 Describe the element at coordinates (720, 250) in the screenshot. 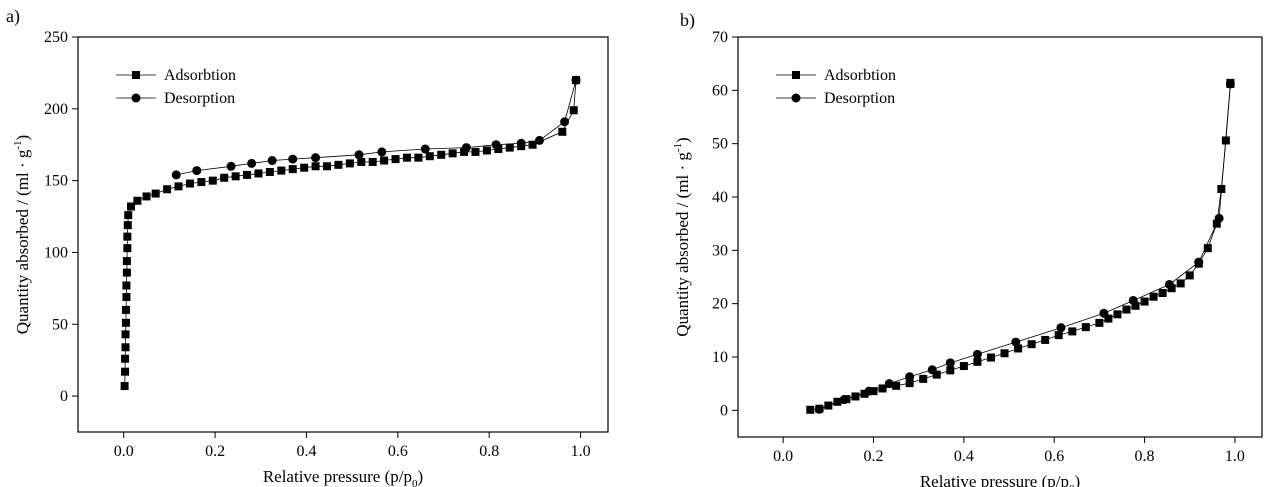

I see `y-tick-label: 30` at that location.